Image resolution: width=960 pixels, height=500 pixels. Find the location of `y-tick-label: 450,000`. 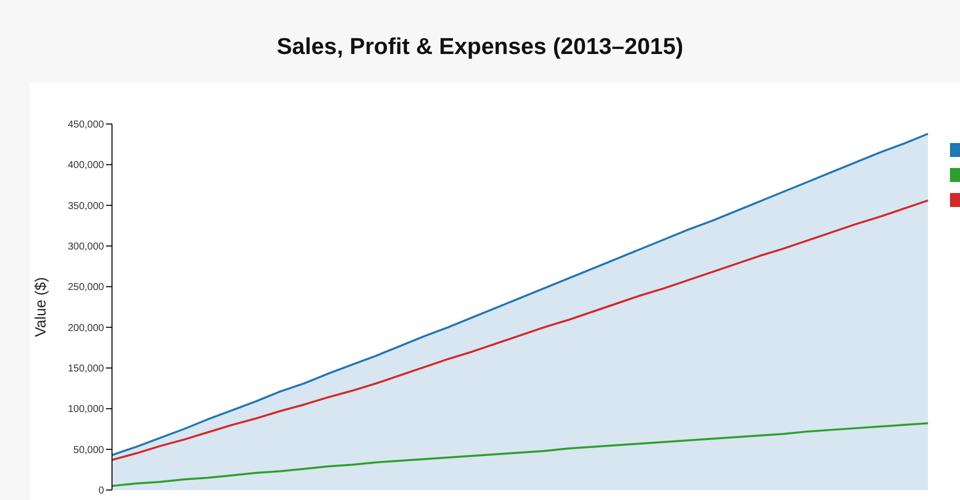

y-tick-label: 450,000 is located at coordinates (86, 125).